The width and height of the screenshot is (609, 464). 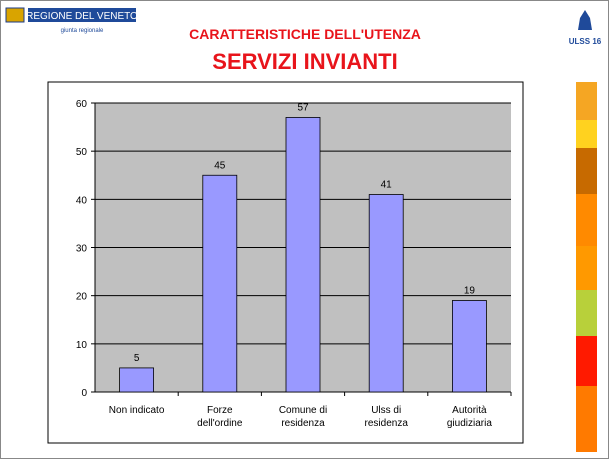 What do you see at coordinates (220, 165) in the screenshot?
I see `data-label: 45` at bounding box center [220, 165].